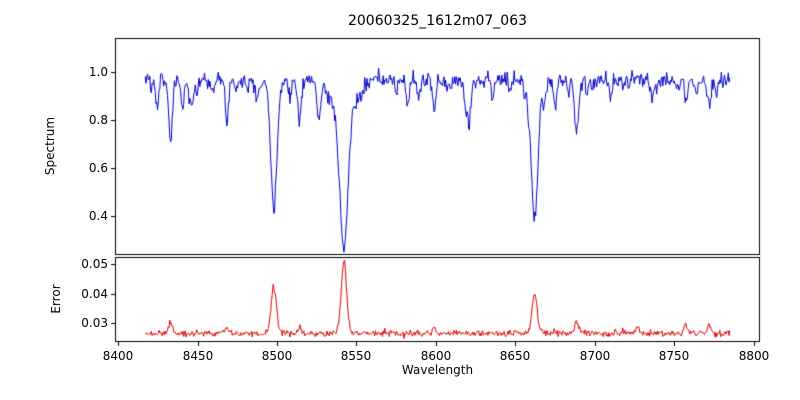 This screenshot has height=400, width=800. I want to click on x-tick-label: 8700, so click(595, 356).